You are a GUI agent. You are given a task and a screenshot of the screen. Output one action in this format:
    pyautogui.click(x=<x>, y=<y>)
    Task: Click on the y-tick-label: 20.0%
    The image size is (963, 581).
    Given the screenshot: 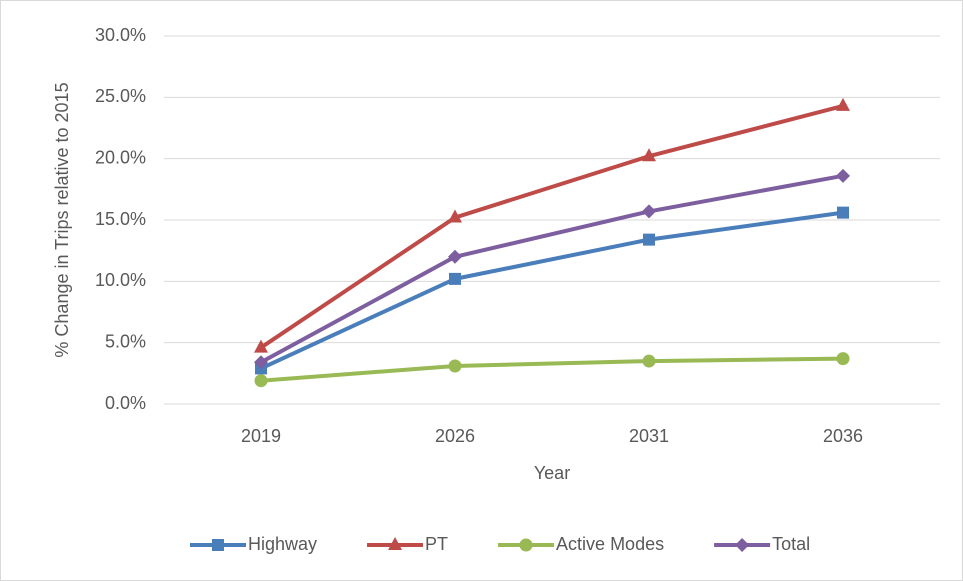 What is the action you would take?
    pyautogui.click(x=120, y=157)
    